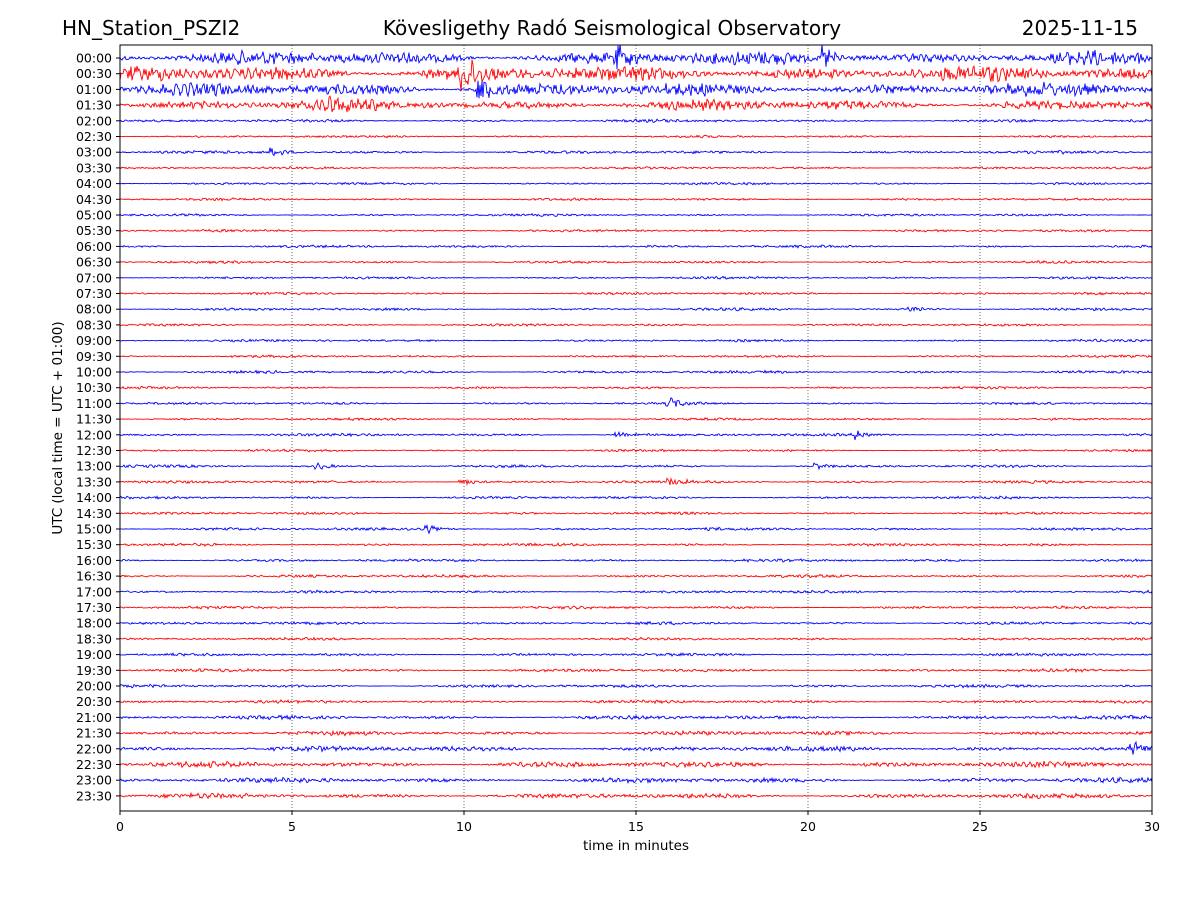  What do you see at coordinates (1152, 826) in the screenshot?
I see `x-tick-label: 30` at bounding box center [1152, 826].